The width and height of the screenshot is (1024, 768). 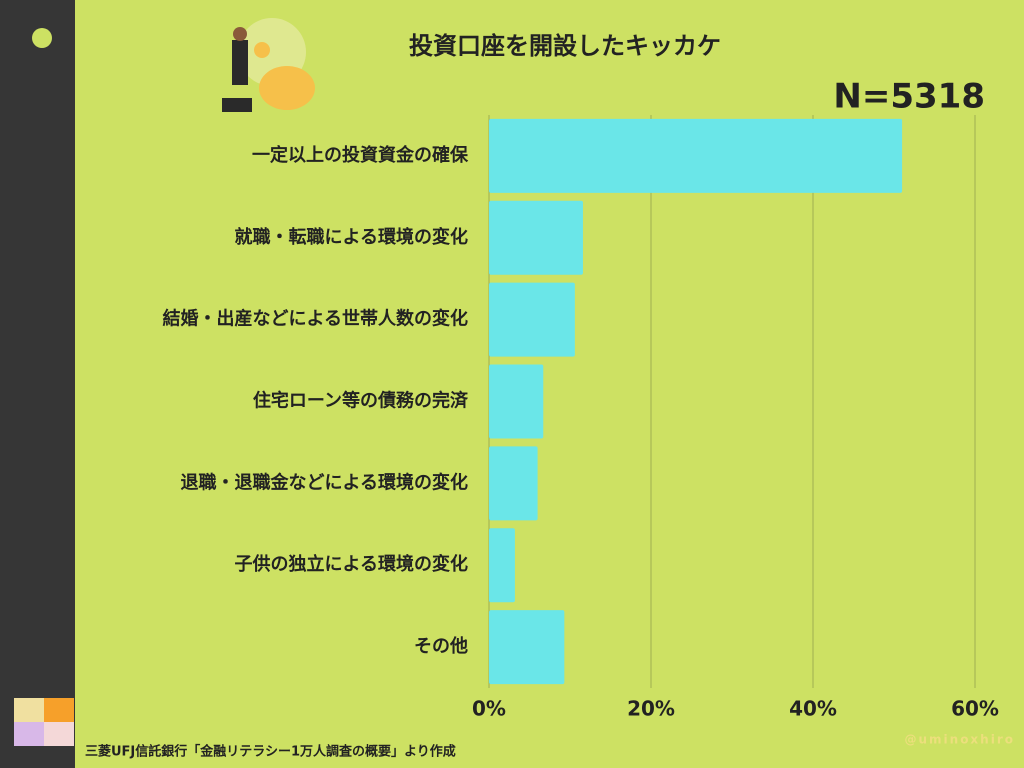 What do you see at coordinates (651, 709) in the screenshot?
I see `x-tick-label: 20%` at bounding box center [651, 709].